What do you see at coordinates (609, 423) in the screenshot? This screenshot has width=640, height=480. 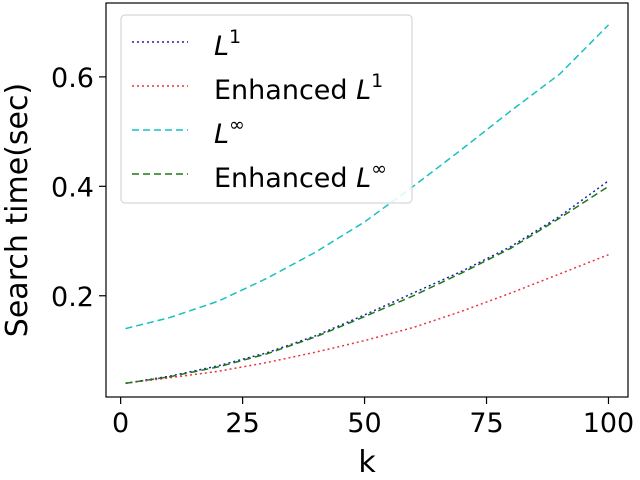 I see `x-tick-label: 100` at bounding box center [609, 423].